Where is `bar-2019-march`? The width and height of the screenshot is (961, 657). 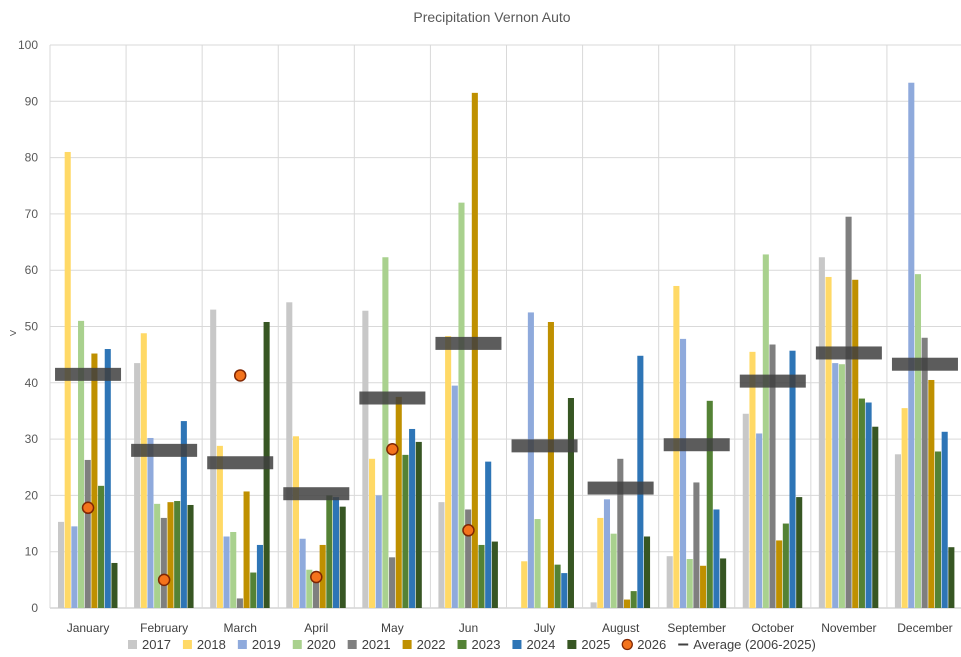 bar-2019-march is located at coordinates (226, 572).